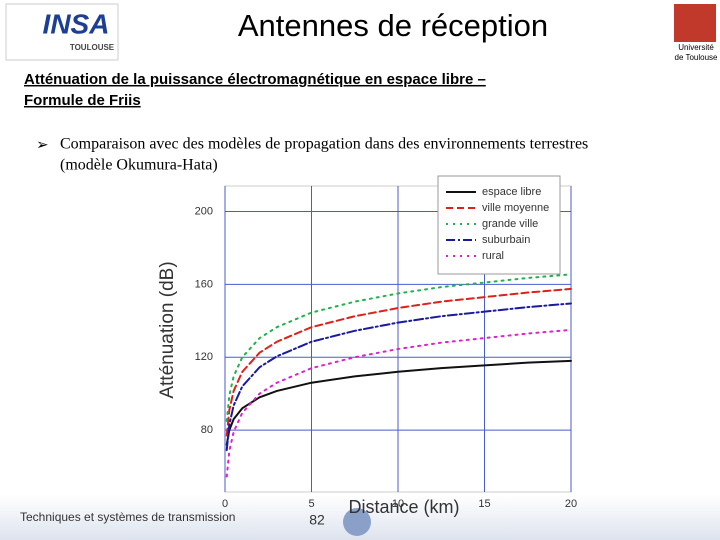  What do you see at coordinates (515, 208) in the screenshot?
I see `legend-label: ville moyenne` at bounding box center [515, 208].